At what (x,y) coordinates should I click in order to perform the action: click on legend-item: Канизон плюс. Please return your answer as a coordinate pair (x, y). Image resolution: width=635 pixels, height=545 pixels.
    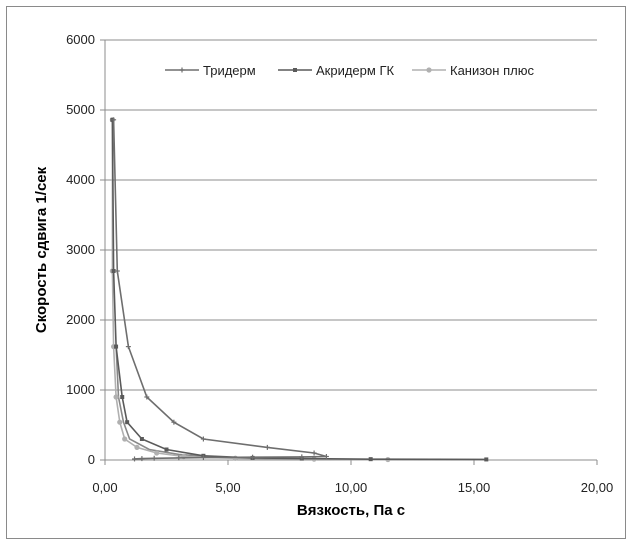
    Looking at the image, I should click on (473, 70).